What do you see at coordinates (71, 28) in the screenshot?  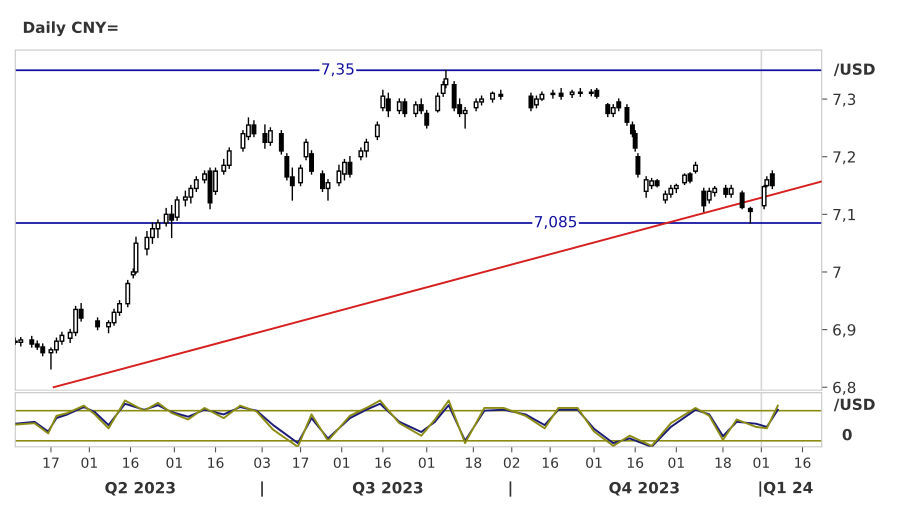 I see `chart-title: Daily CNY=` at bounding box center [71, 28].